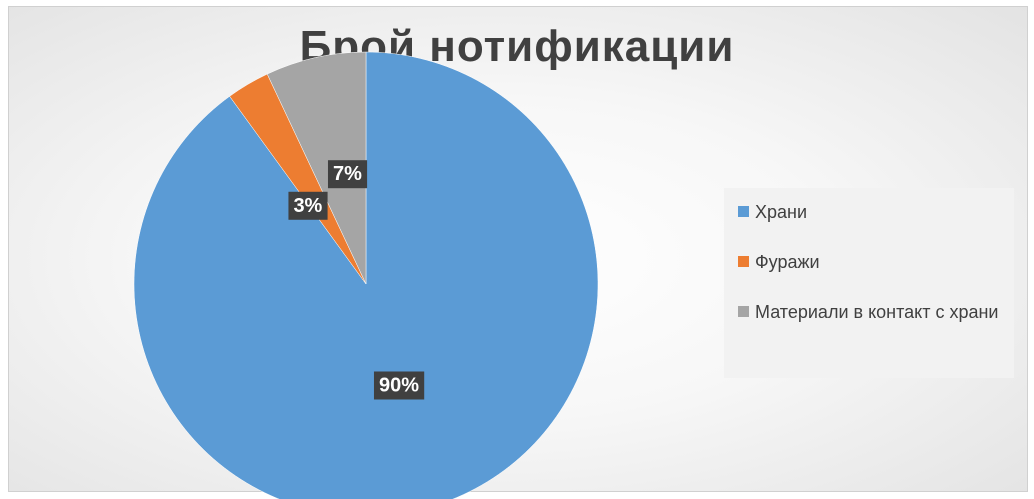 The width and height of the screenshot is (1034, 499). I want to click on data-label-foods: 90%, so click(399, 385).